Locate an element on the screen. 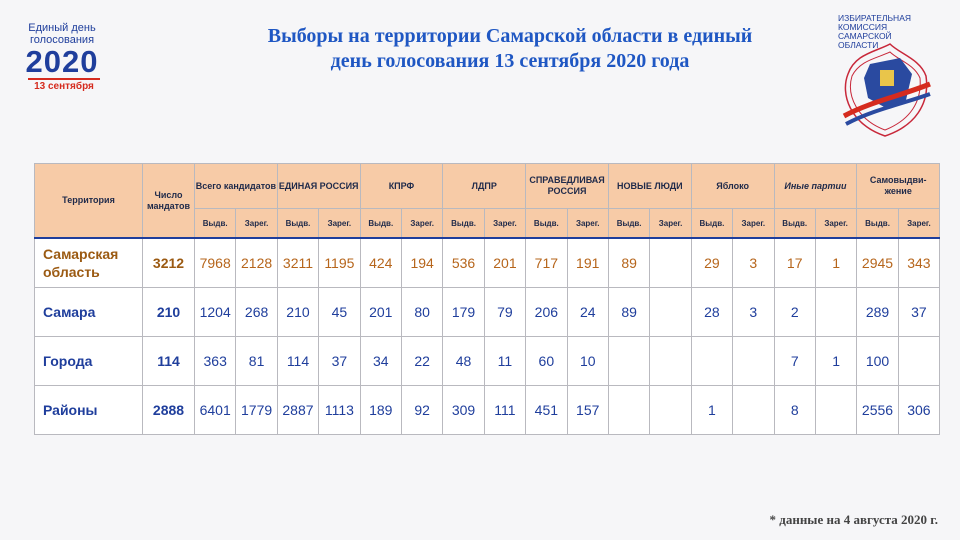 The image size is (960, 540). value-cell: 60 is located at coordinates (546, 361).